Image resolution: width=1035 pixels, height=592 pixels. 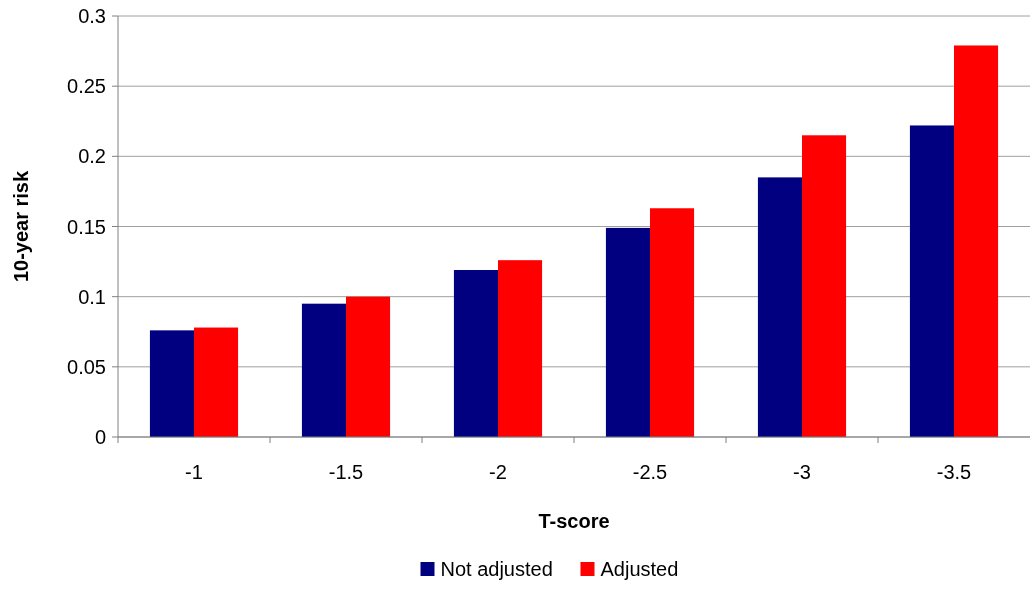 I want to click on x-tick-label: -2, so click(x=498, y=472).